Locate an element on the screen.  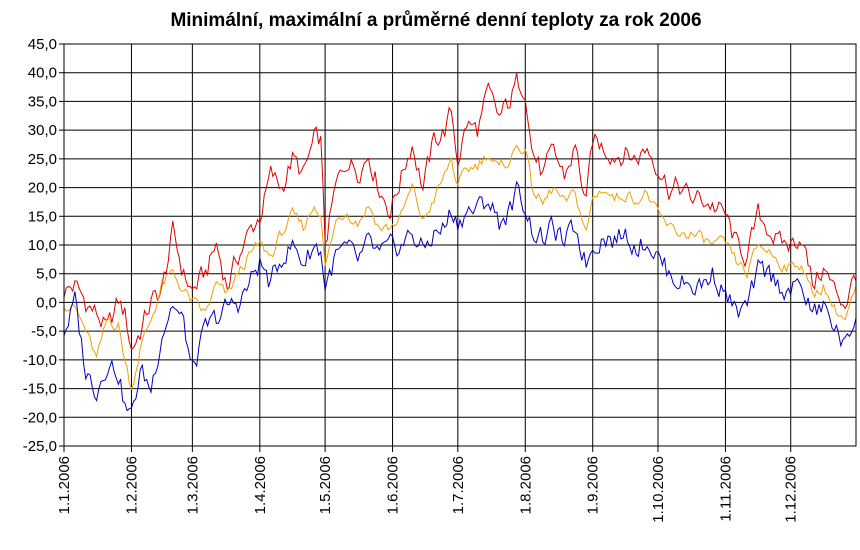
x-tick-label: 1.12.2006 is located at coordinates (791, 489).